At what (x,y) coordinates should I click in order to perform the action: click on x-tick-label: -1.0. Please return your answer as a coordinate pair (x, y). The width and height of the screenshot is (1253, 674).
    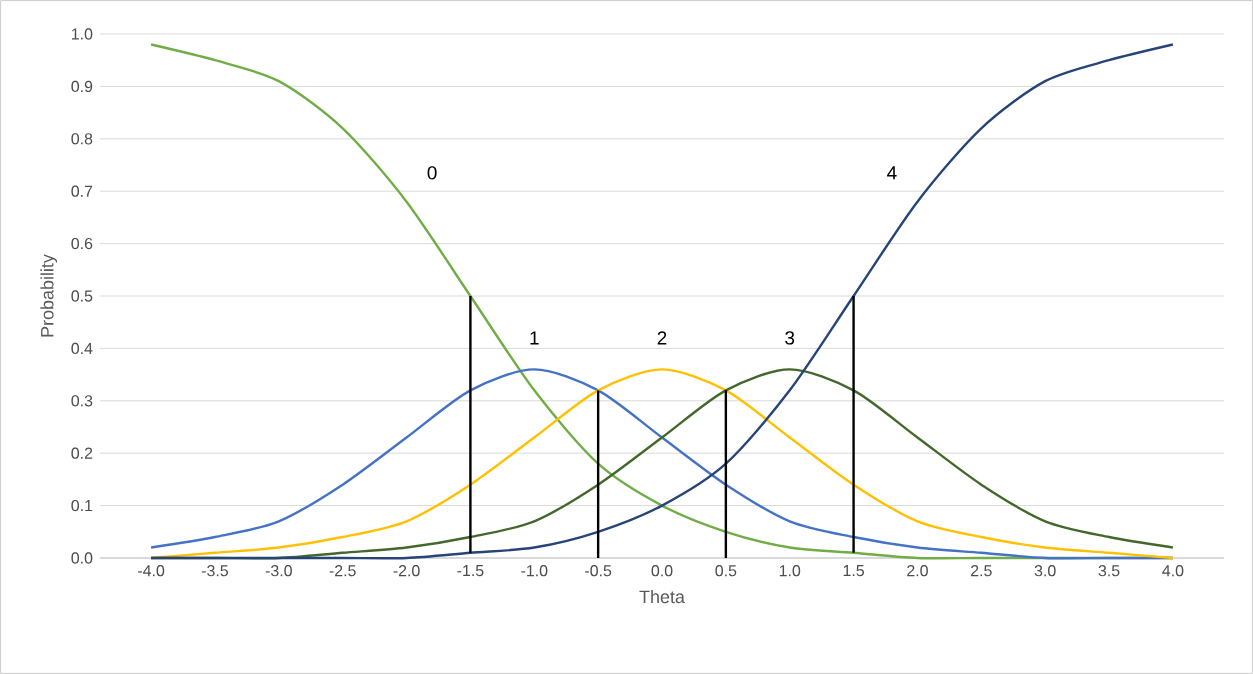
    Looking at the image, I should click on (534, 571).